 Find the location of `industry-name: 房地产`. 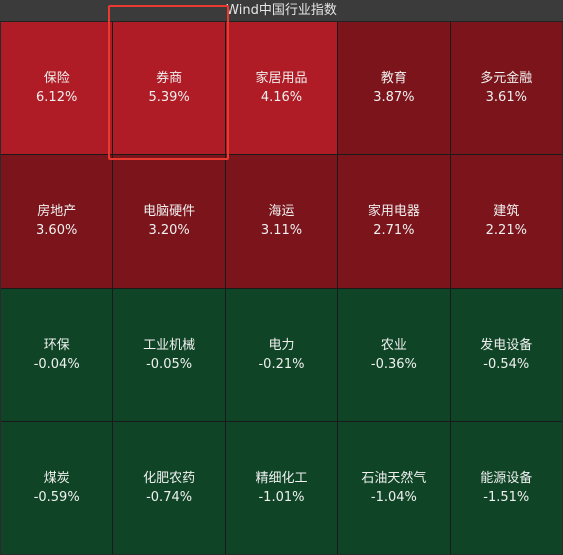

industry-name: 房地产 is located at coordinates (57, 212).